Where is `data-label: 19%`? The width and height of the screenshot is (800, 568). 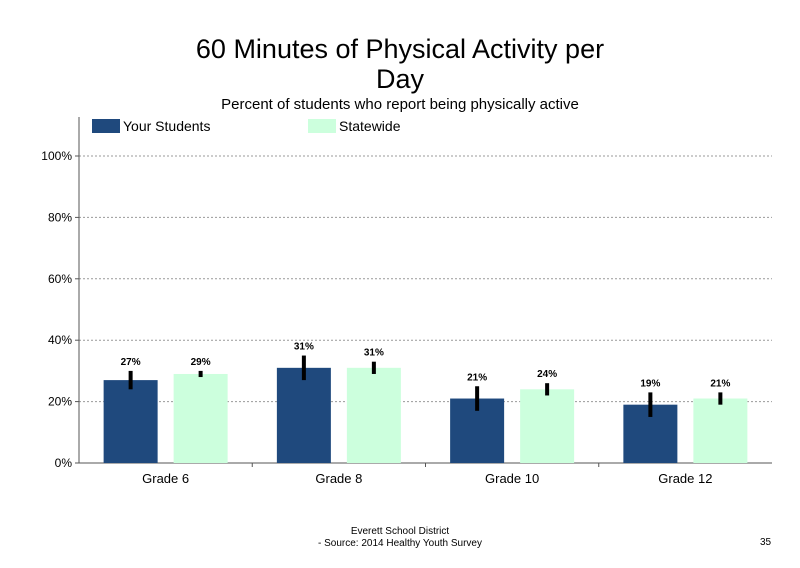 data-label: 19% is located at coordinates (650, 383).